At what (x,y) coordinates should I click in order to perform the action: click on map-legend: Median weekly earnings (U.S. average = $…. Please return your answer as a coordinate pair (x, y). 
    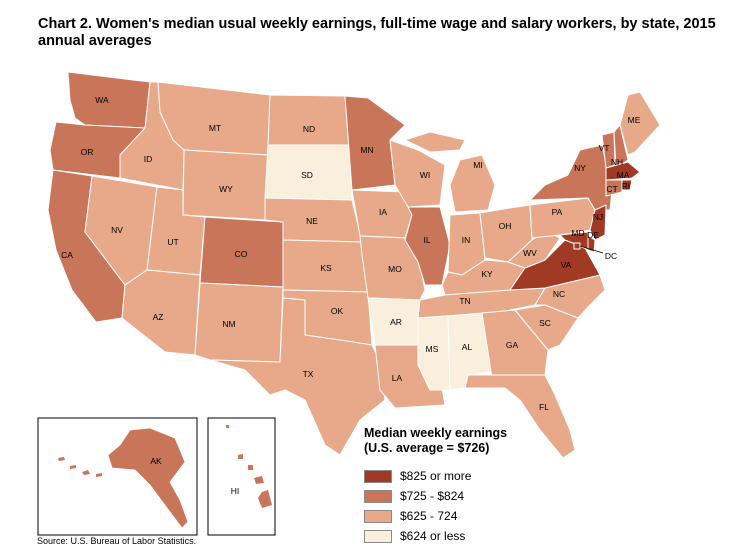
    Looking at the image, I should click on (489, 486).